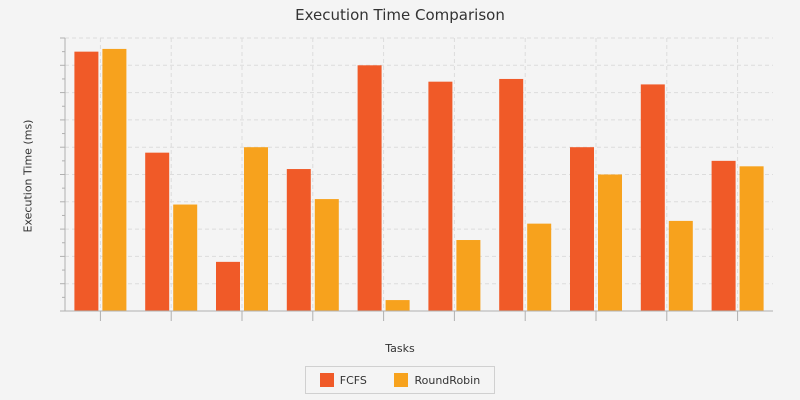 Image resolution: width=800 pixels, height=400 pixels. Describe the element at coordinates (400, 348) in the screenshot. I see `x-axis-label: Tasks` at that location.